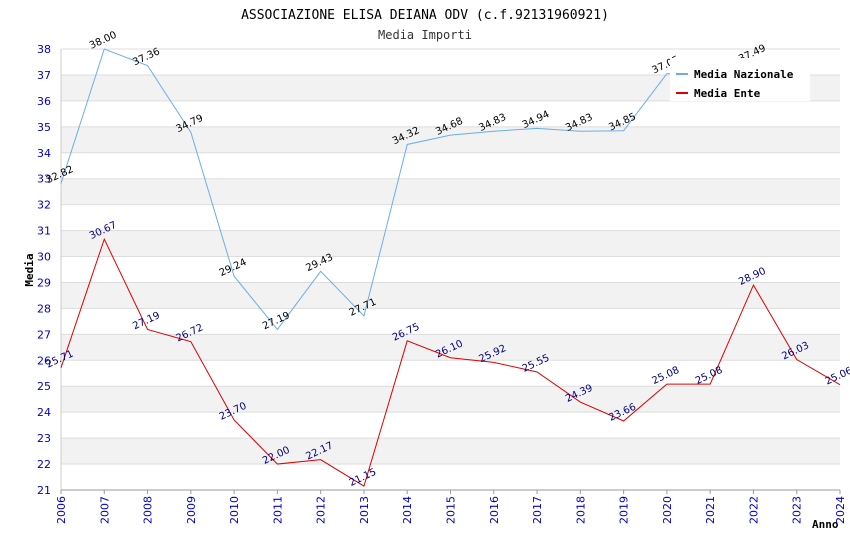 The image size is (850, 550). What do you see at coordinates (580, 510) in the screenshot?
I see `x-tick-label: 2018` at bounding box center [580, 510].